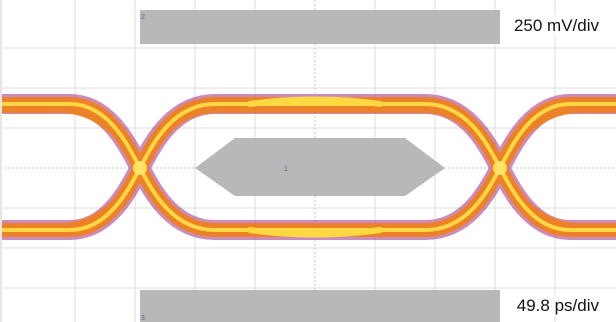 The height and width of the screenshot is (322, 616). I want to click on horizontal-scale-label: 49.8 ps/div, so click(557, 306).